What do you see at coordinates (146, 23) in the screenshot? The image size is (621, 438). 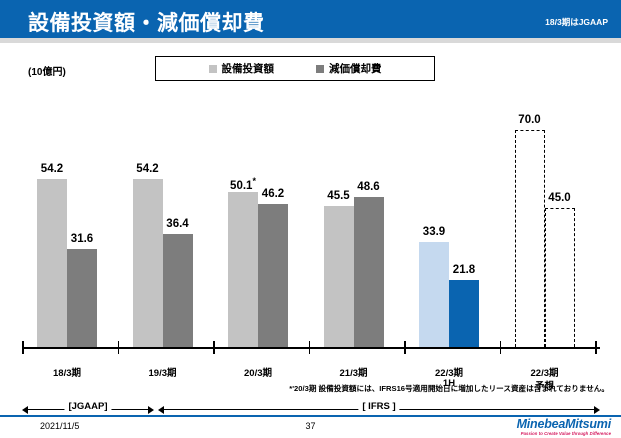 I see `page-title: 設備投資額・減価償却費` at bounding box center [146, 23].